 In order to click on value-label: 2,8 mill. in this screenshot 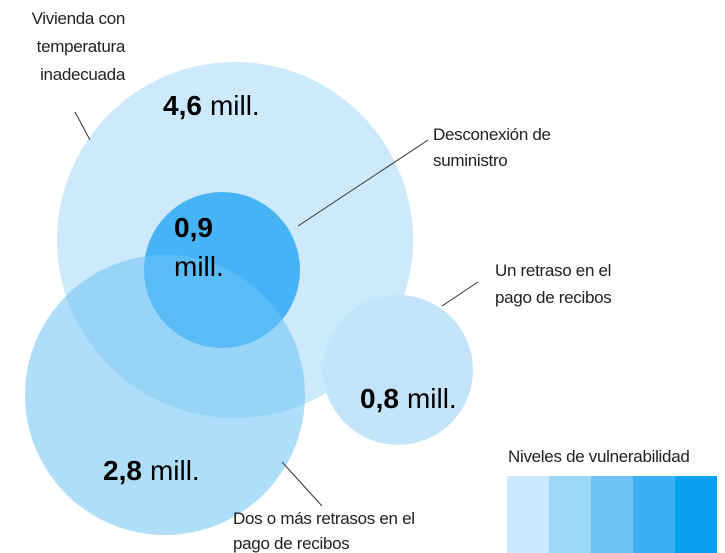, I will do `click(151, 470)`.